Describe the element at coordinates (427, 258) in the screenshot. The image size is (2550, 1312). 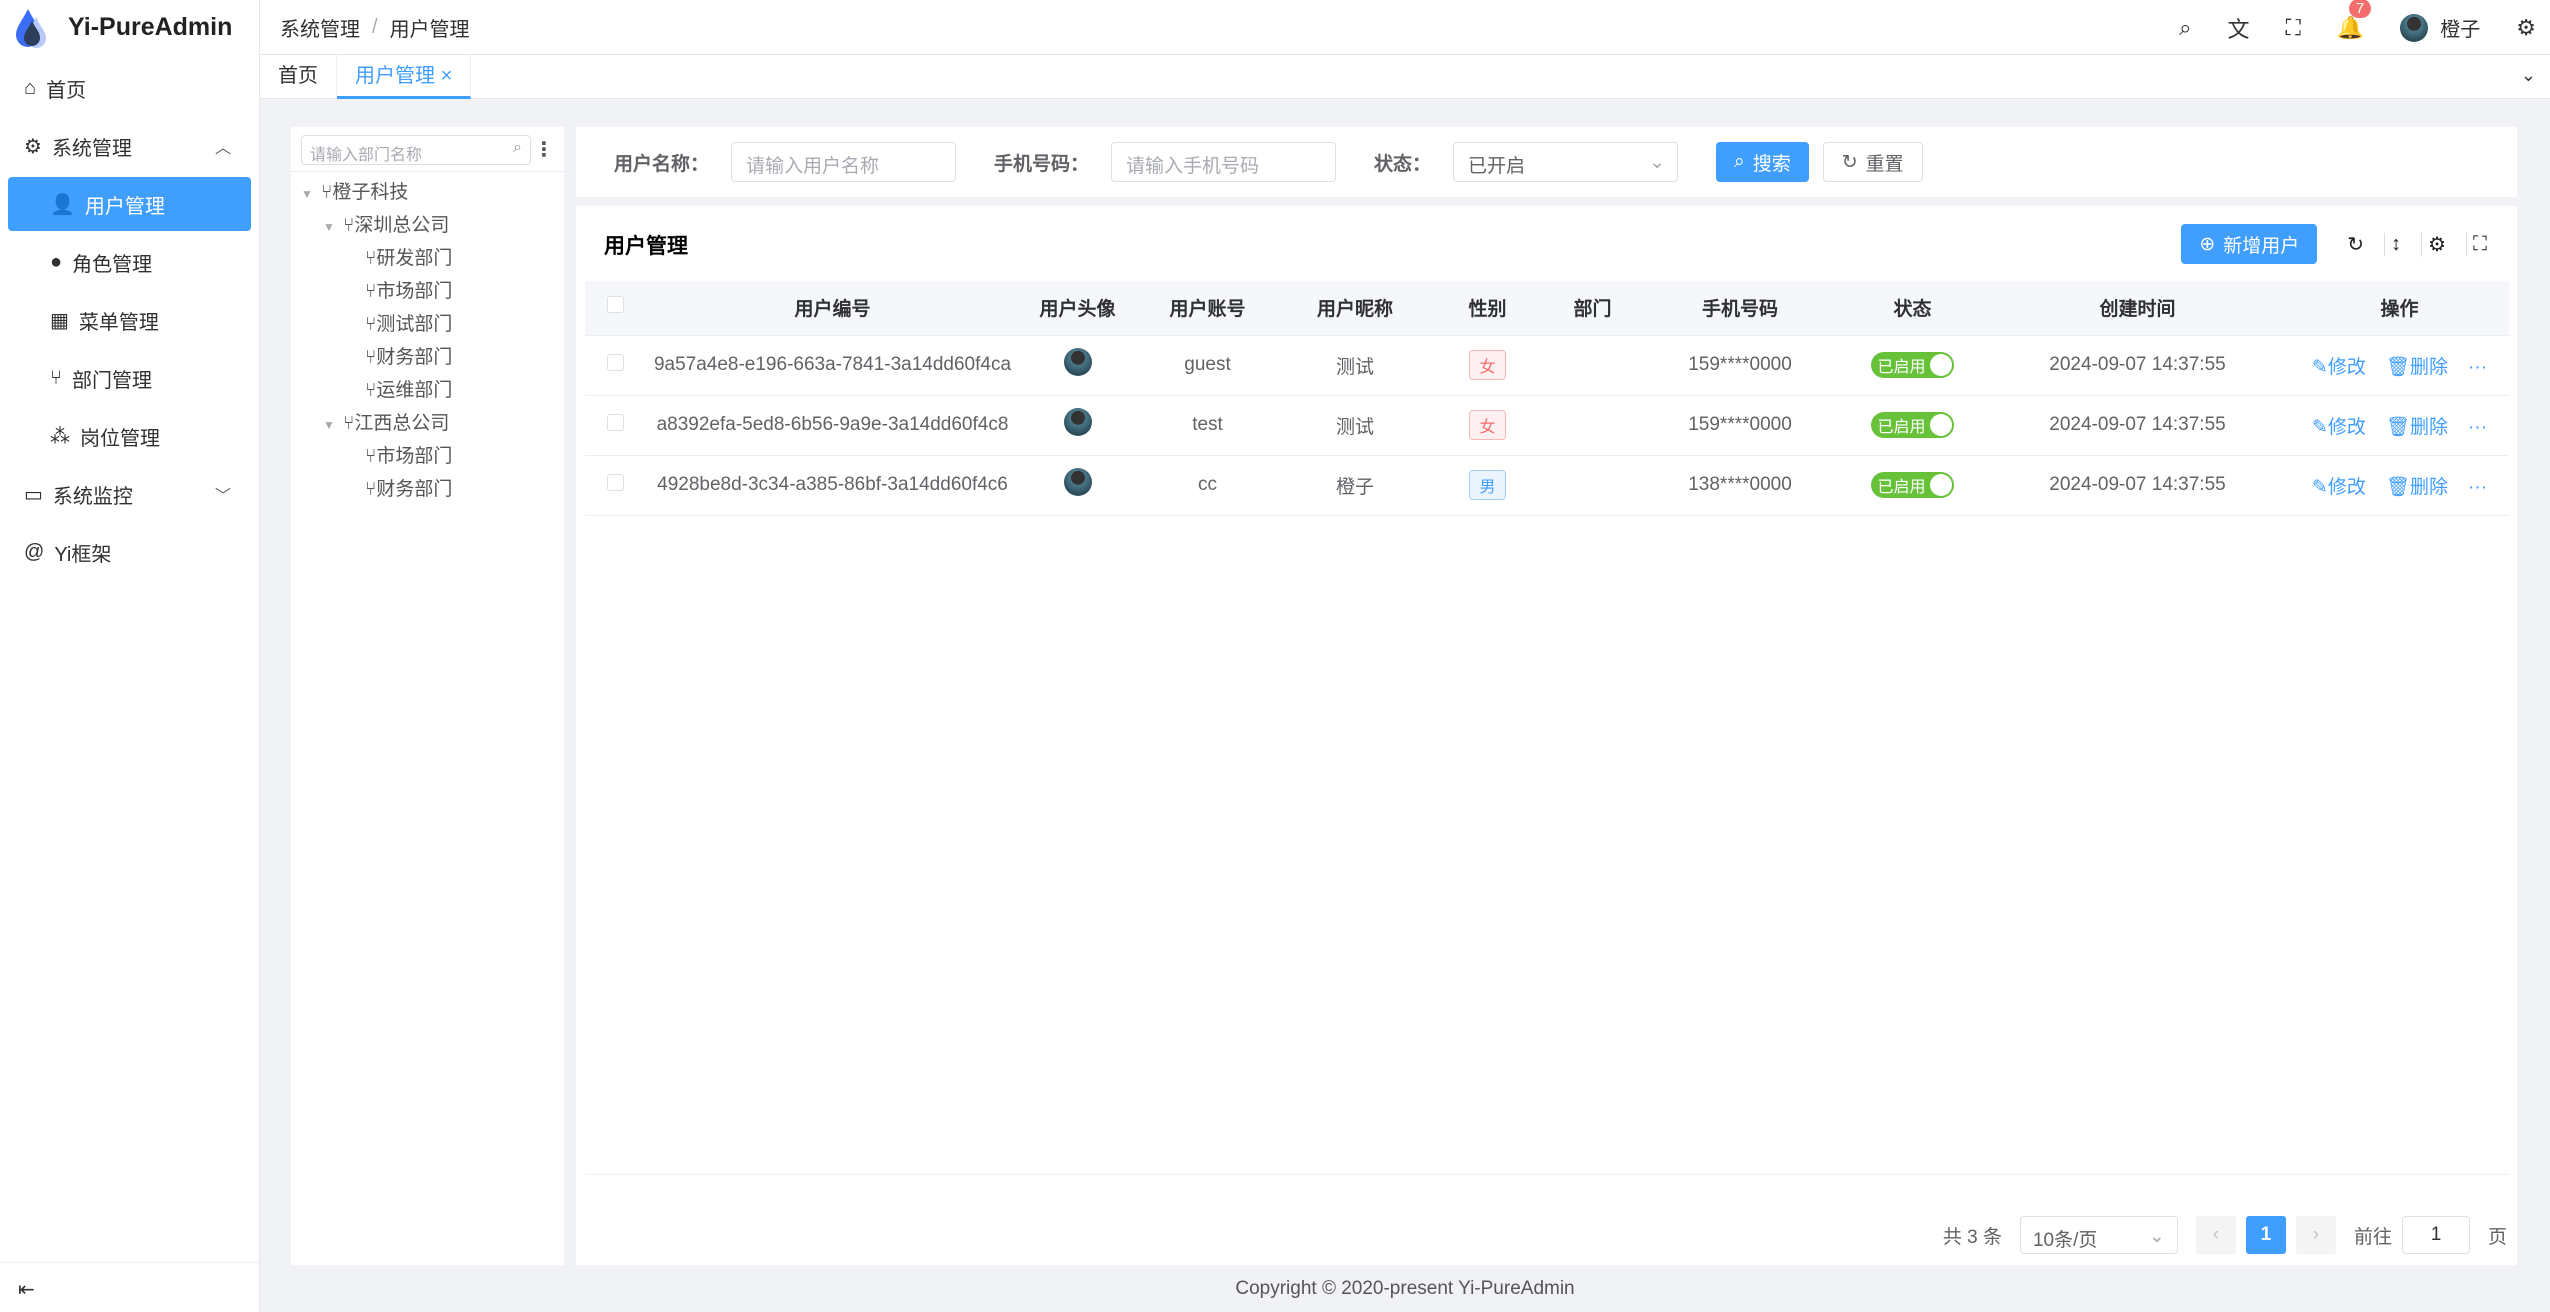
I see `tree-node: ⑂研发部门` at that location.